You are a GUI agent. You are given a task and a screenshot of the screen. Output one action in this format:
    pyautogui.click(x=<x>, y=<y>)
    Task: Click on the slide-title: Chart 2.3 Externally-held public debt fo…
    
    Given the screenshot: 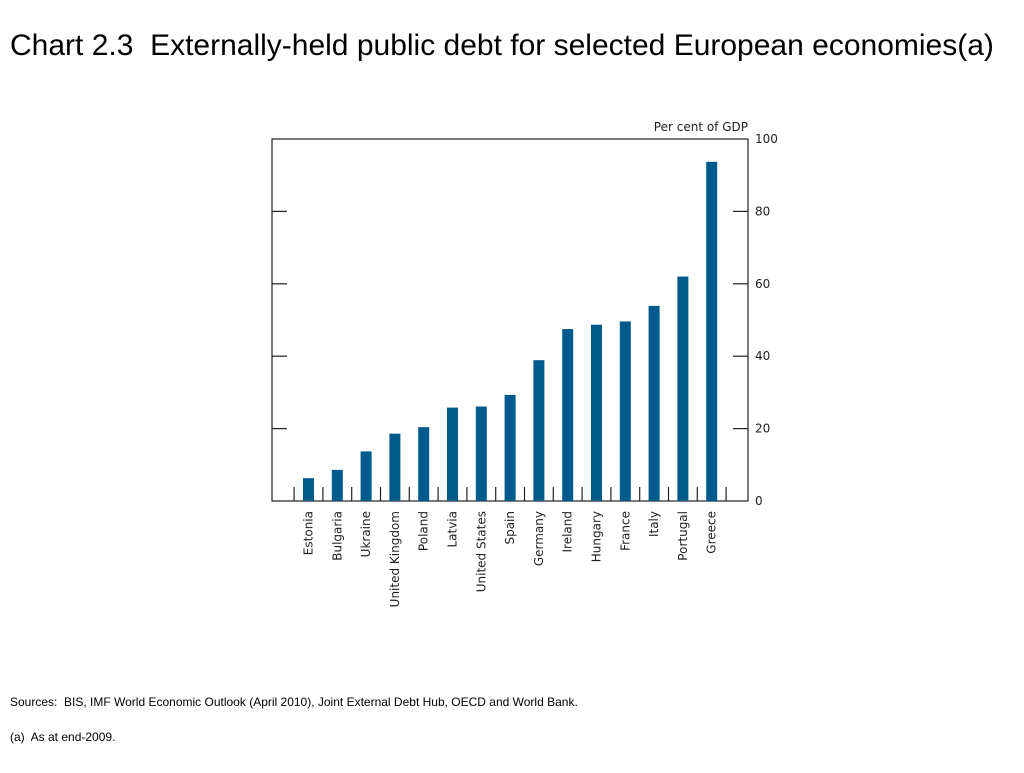 What is the action you would take?
    pyautogui.click(x=502, y=45)
    